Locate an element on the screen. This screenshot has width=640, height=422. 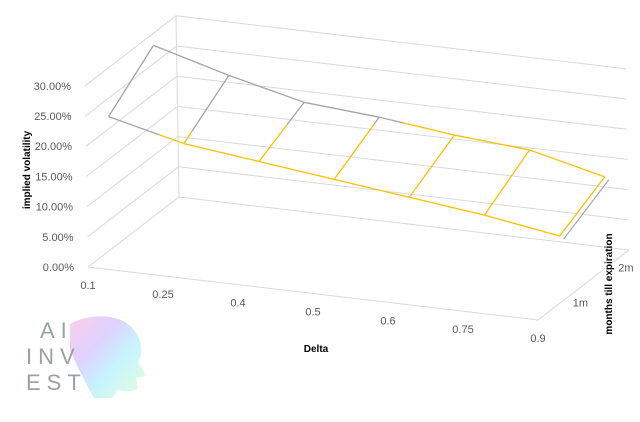
depth-axis-line is located at coordinates (583, 285).